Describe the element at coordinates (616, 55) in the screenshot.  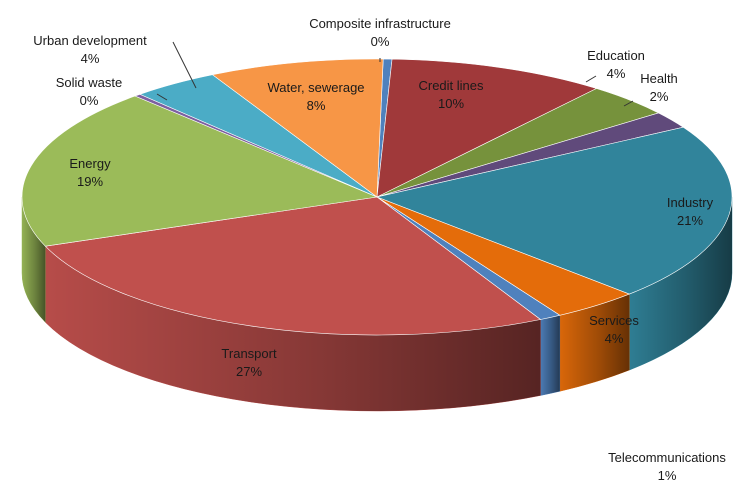
I see `slice-name-label-education: Education` at that location.